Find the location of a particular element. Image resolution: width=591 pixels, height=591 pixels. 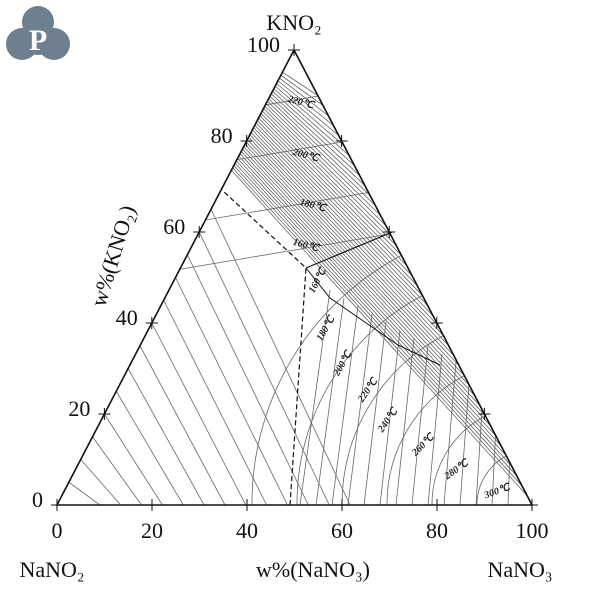

bottom-tick-label: 0 is located at coordinates (57, 530).